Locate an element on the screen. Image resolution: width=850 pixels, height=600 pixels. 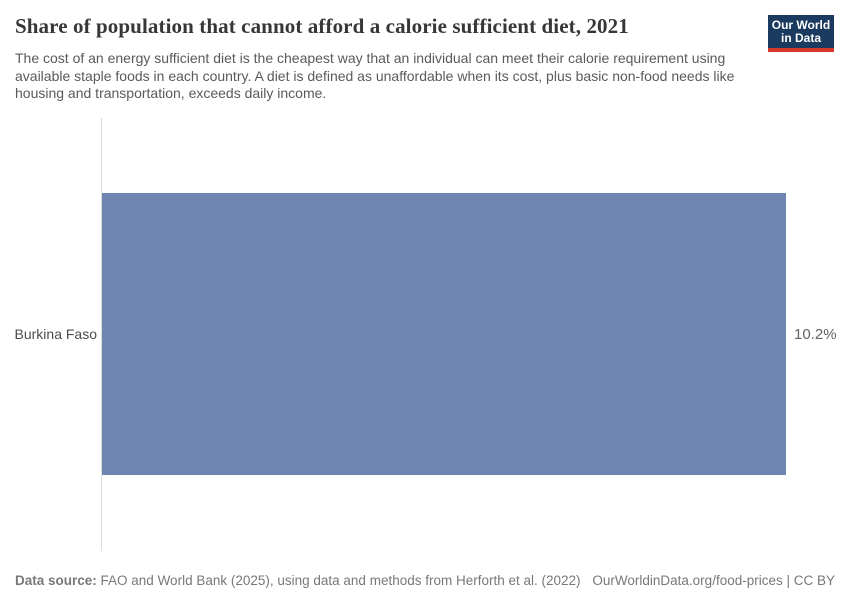
y-axis-line is located at coordinates (101, 334).